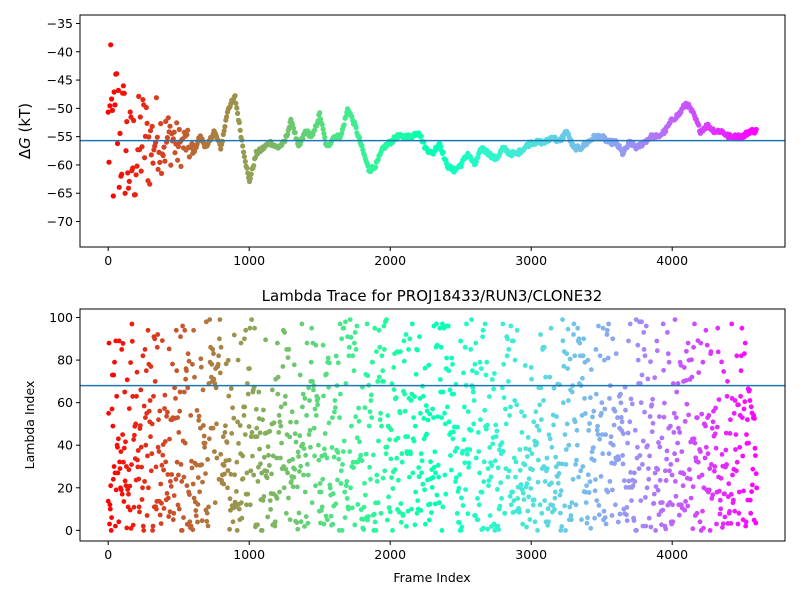  Describe the element at coordinates (60, 23) in the screenshot. I see `y-tick-label: −35` at that location.